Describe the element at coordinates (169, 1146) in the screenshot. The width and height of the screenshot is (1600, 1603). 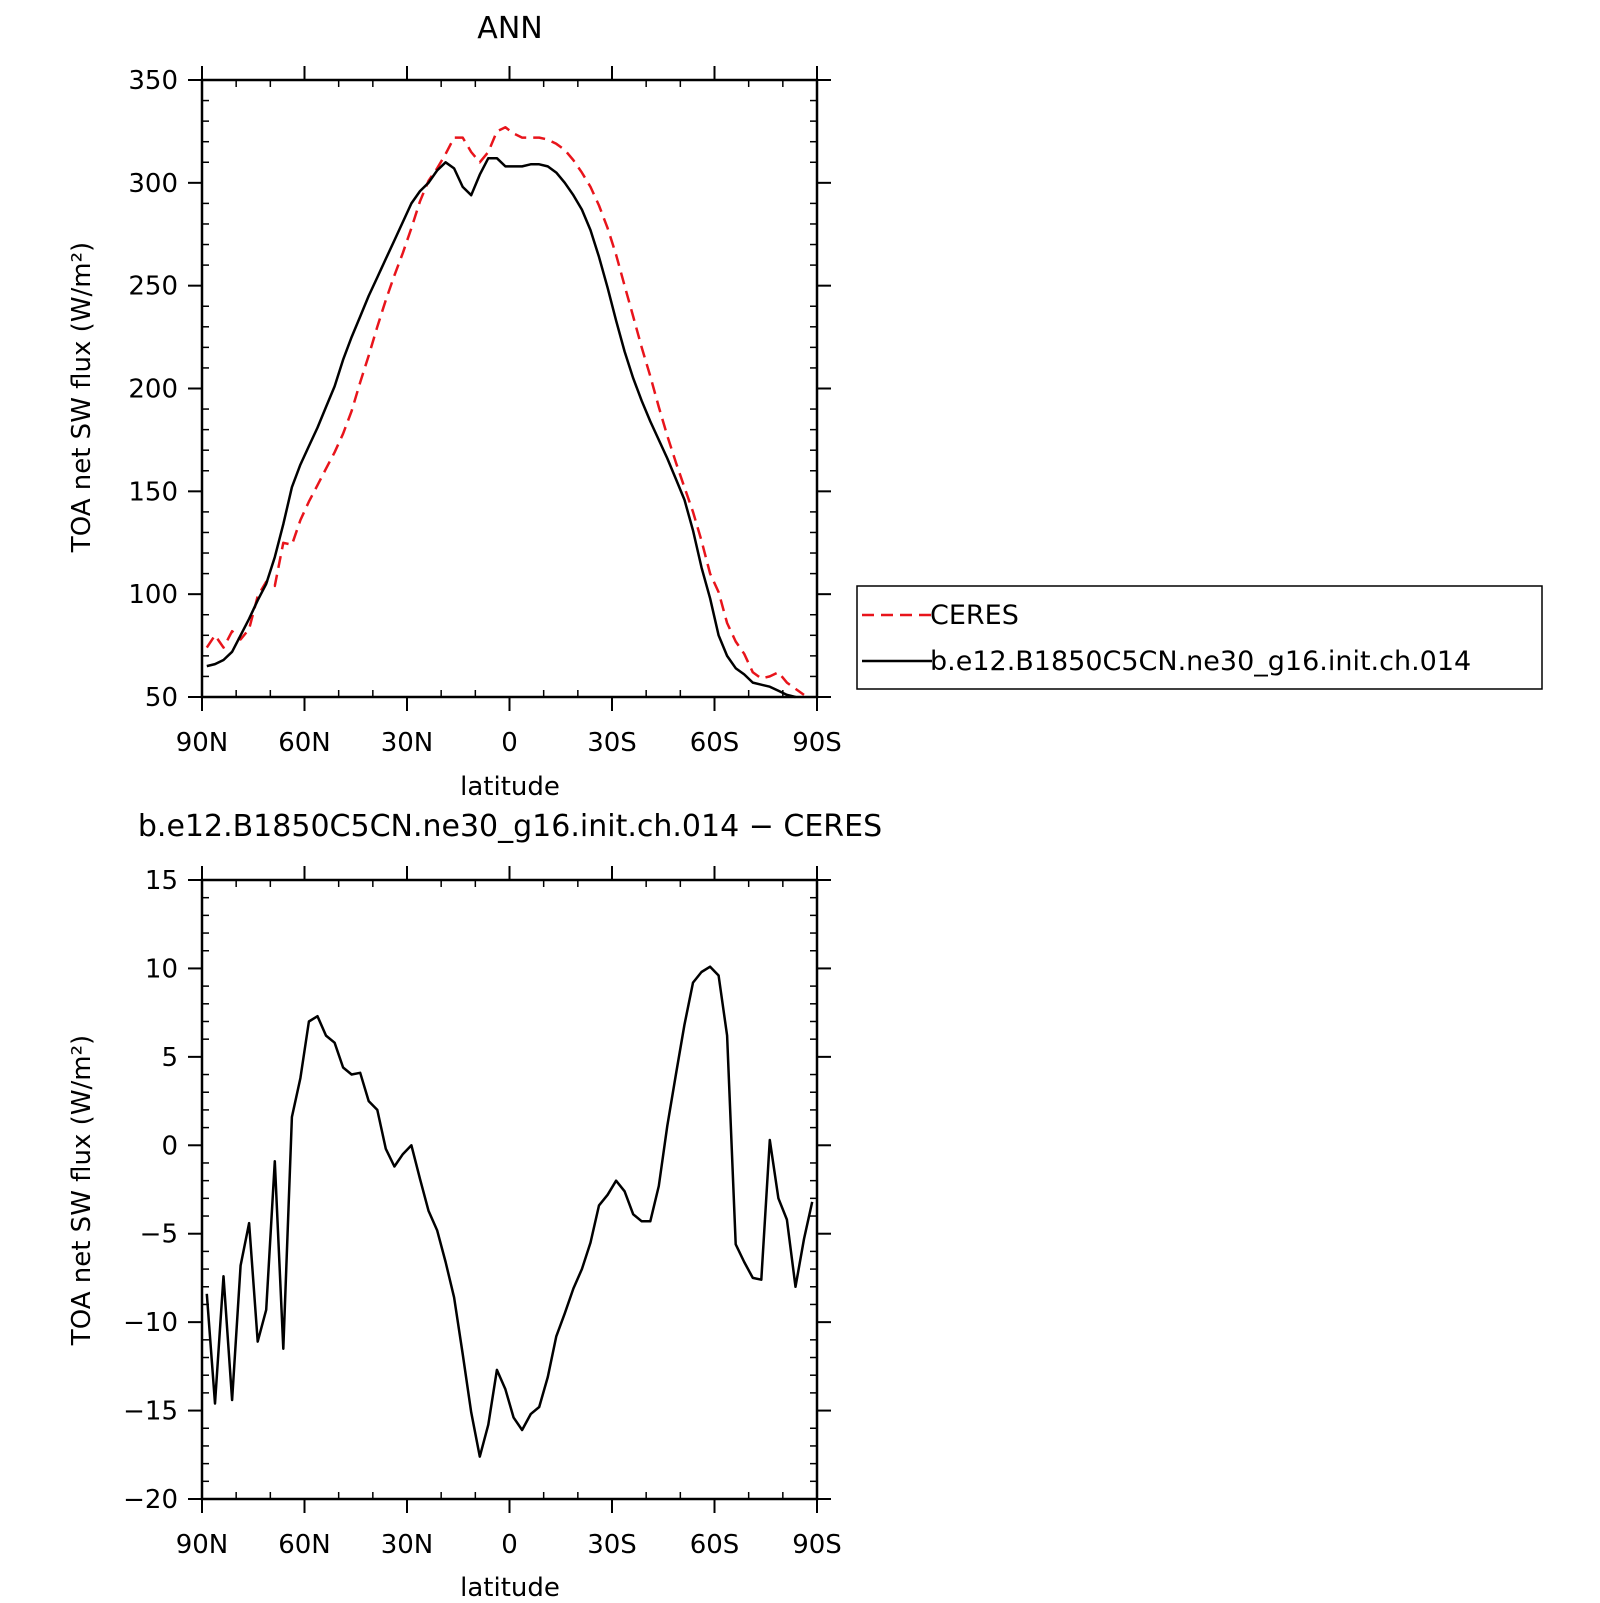
I see `y-tick-label: 0` at that location.